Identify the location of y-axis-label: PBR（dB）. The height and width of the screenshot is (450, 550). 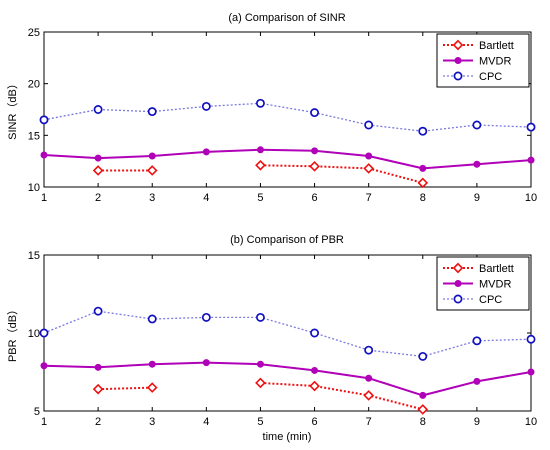
(12, 333).